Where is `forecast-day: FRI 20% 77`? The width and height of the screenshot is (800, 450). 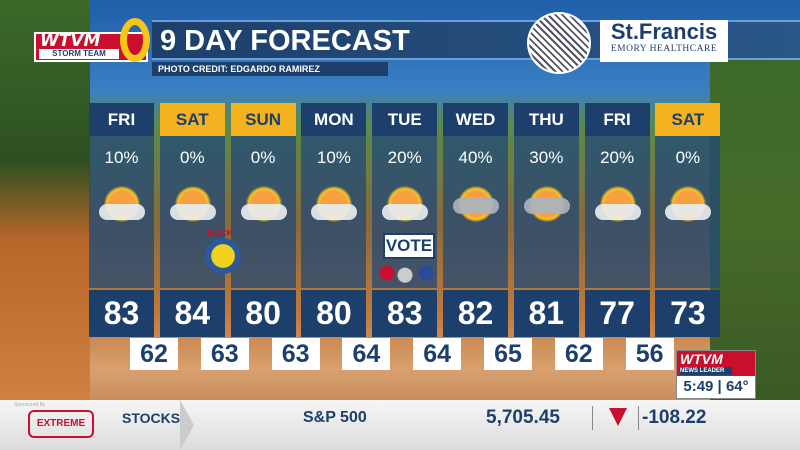
forecast-day: FRI 20% 77 is located at coordinates (617, 220).